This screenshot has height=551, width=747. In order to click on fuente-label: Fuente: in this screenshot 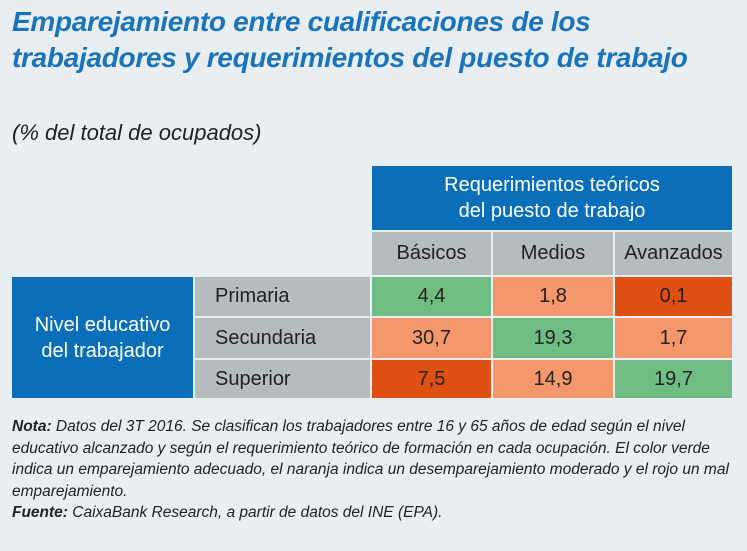, I will do `click(40, 512)`.